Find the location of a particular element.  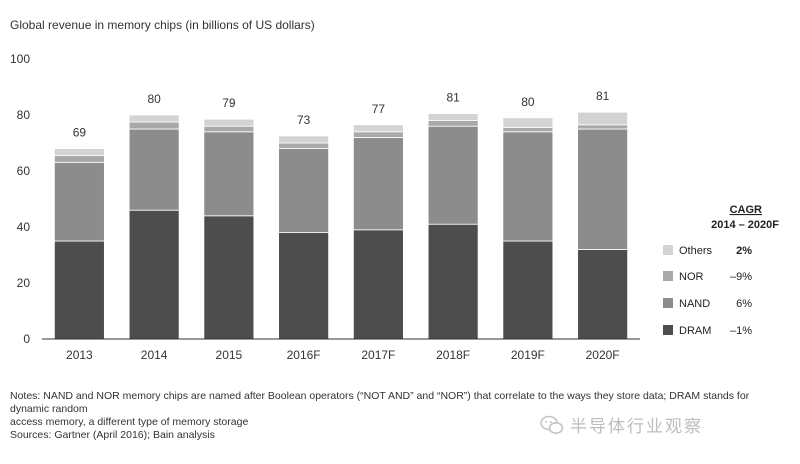

y-tick-label: 80 is located at coordinates (24, 115).